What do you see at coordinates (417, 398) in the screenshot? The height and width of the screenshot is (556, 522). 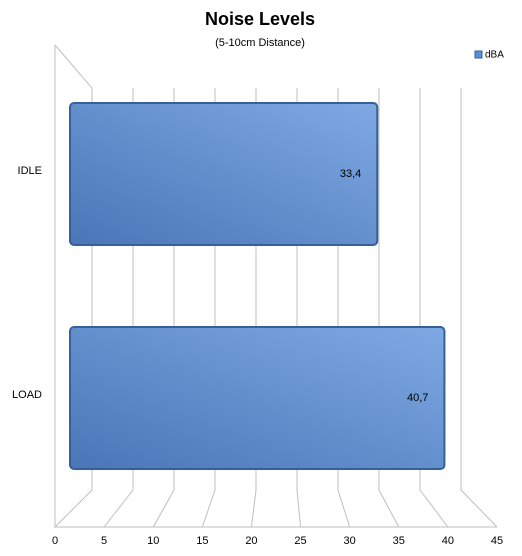 I see `data-label: 40,7` at bounding box center [417, 398].